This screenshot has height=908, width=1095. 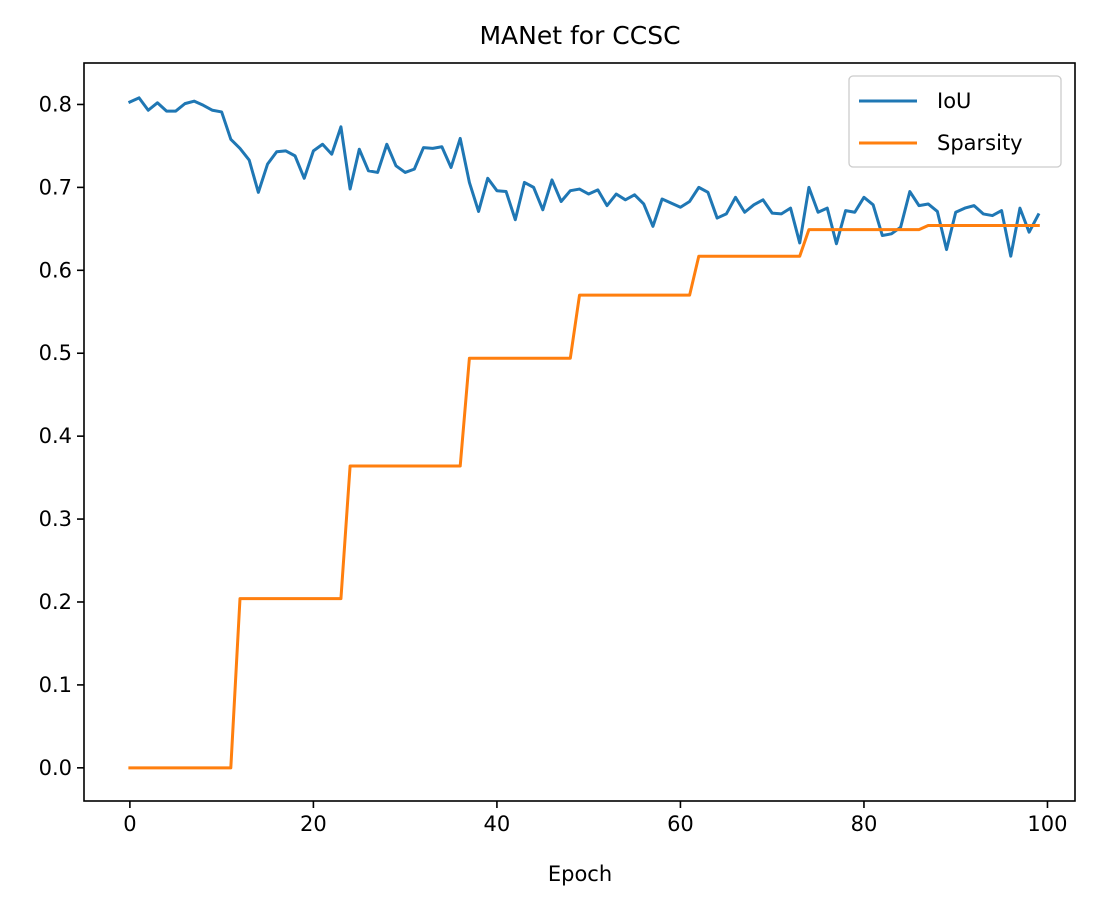 What do you see at coordinates (954, 101) in the screenshot?
I see `legend-label-iou: IoU` at bounding box center [954, 101].